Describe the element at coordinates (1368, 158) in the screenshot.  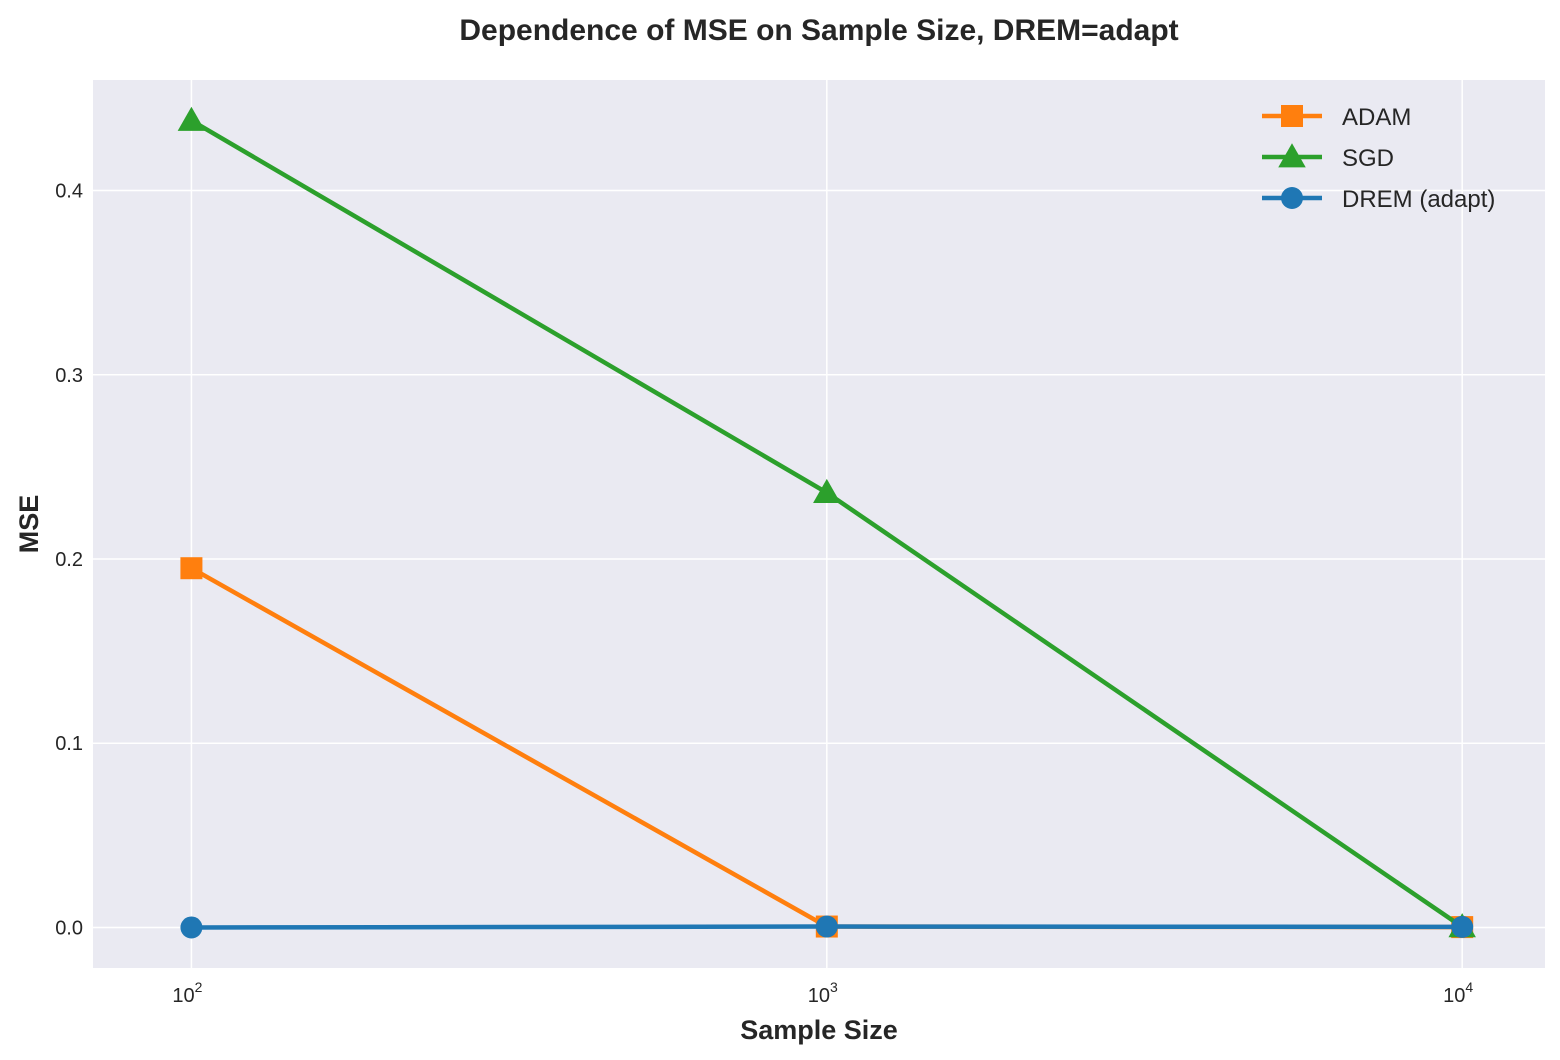
I see `legend-label: SGD` at that location.